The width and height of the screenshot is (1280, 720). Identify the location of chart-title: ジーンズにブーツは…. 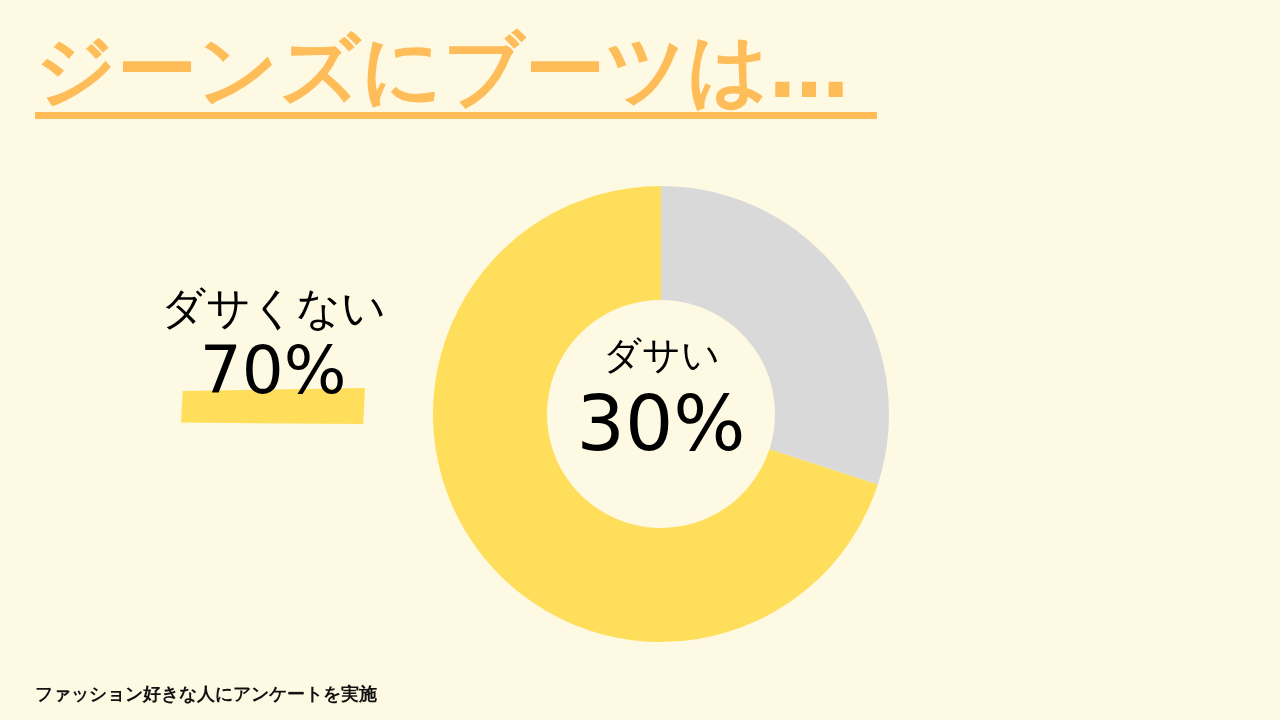
(442, 70).